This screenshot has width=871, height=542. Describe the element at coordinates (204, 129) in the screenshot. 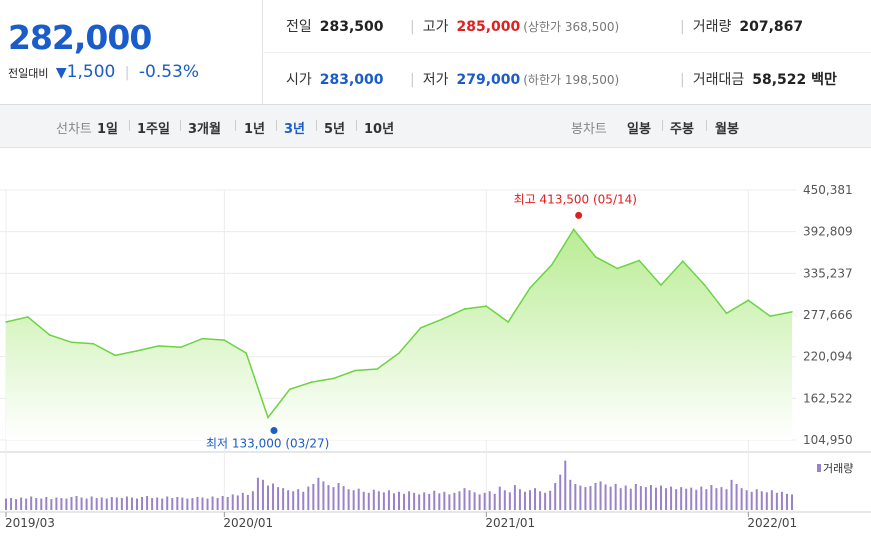

I see `tab-3m: 3개월` at that location.